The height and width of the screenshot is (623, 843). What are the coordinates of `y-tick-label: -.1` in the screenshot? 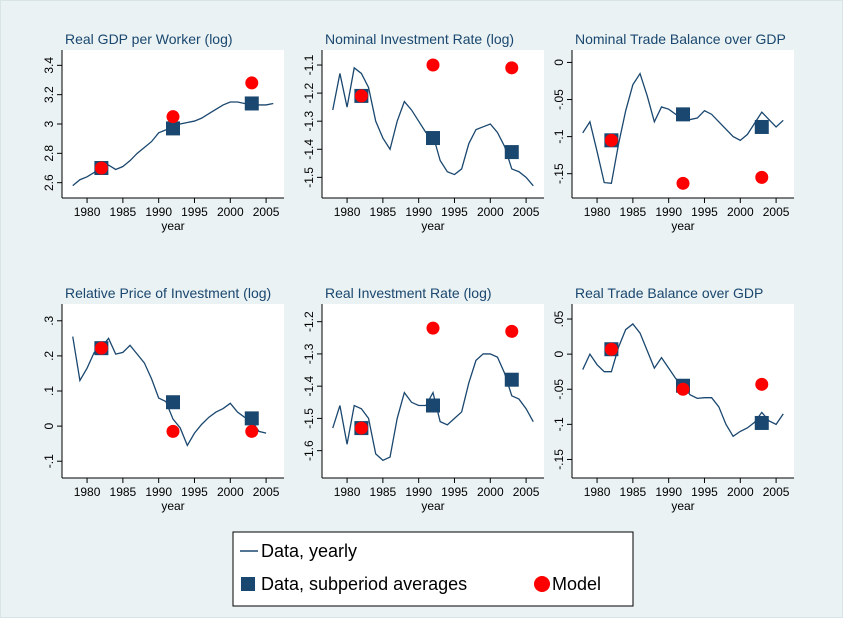 It's located at (49, 461).